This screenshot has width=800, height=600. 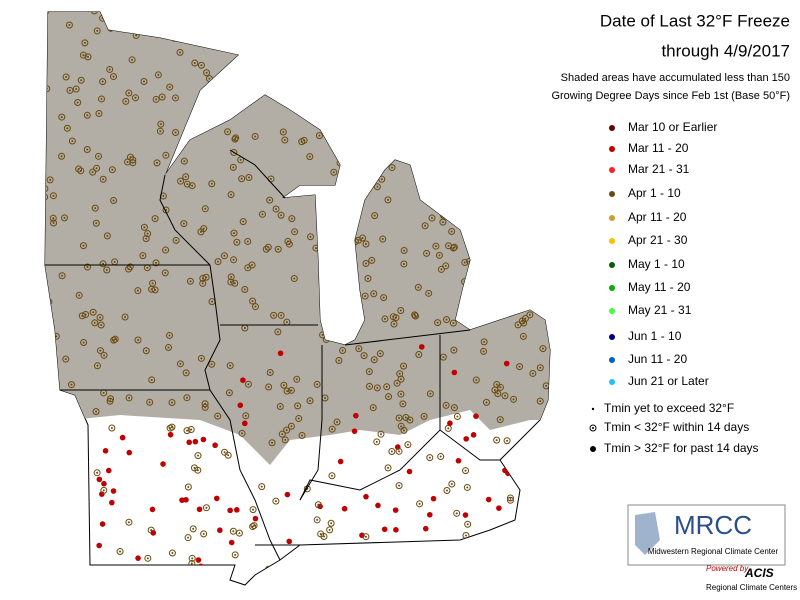 I want to click on symbol-label: Tmin yet to exceed 32°F, so click(x=669, y=408).